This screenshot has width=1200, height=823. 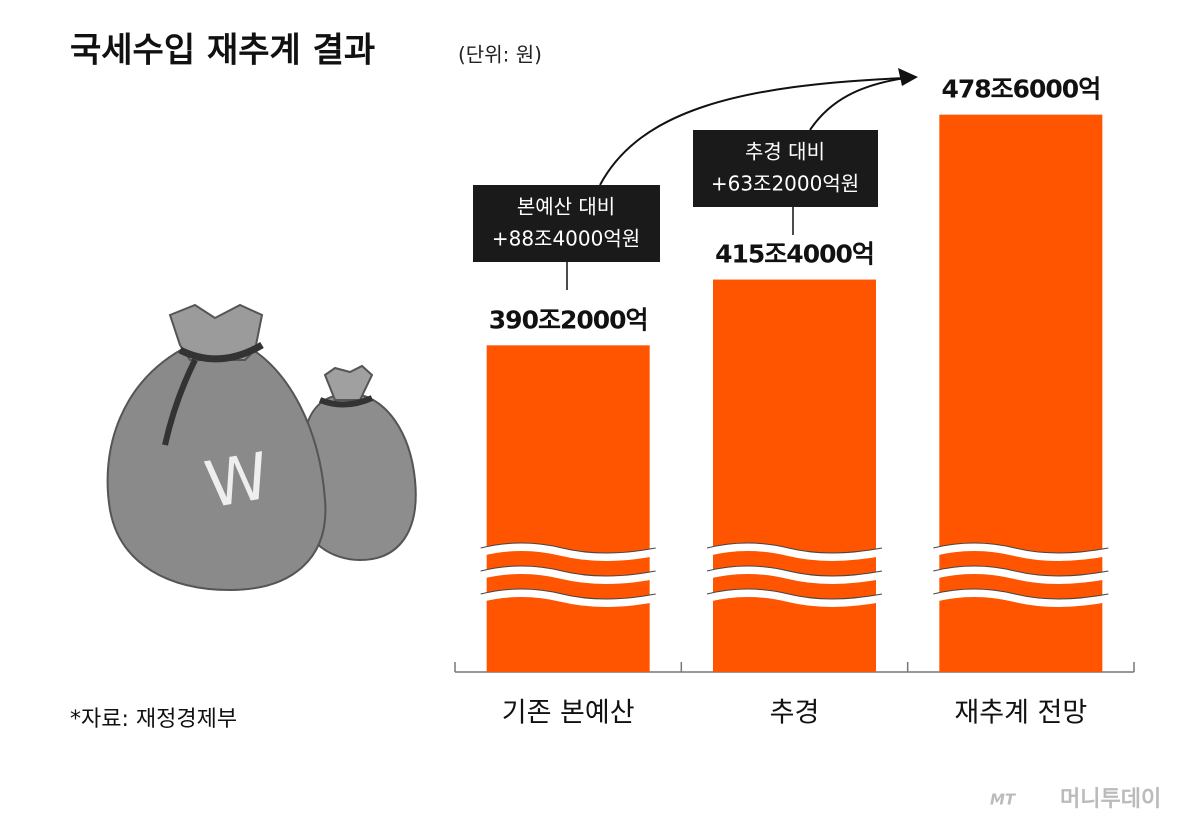 What do you see at coordinates (566, 239) in the screenshot?
I see `annotation: +88조4000억원` at bounding box center [566, 239].